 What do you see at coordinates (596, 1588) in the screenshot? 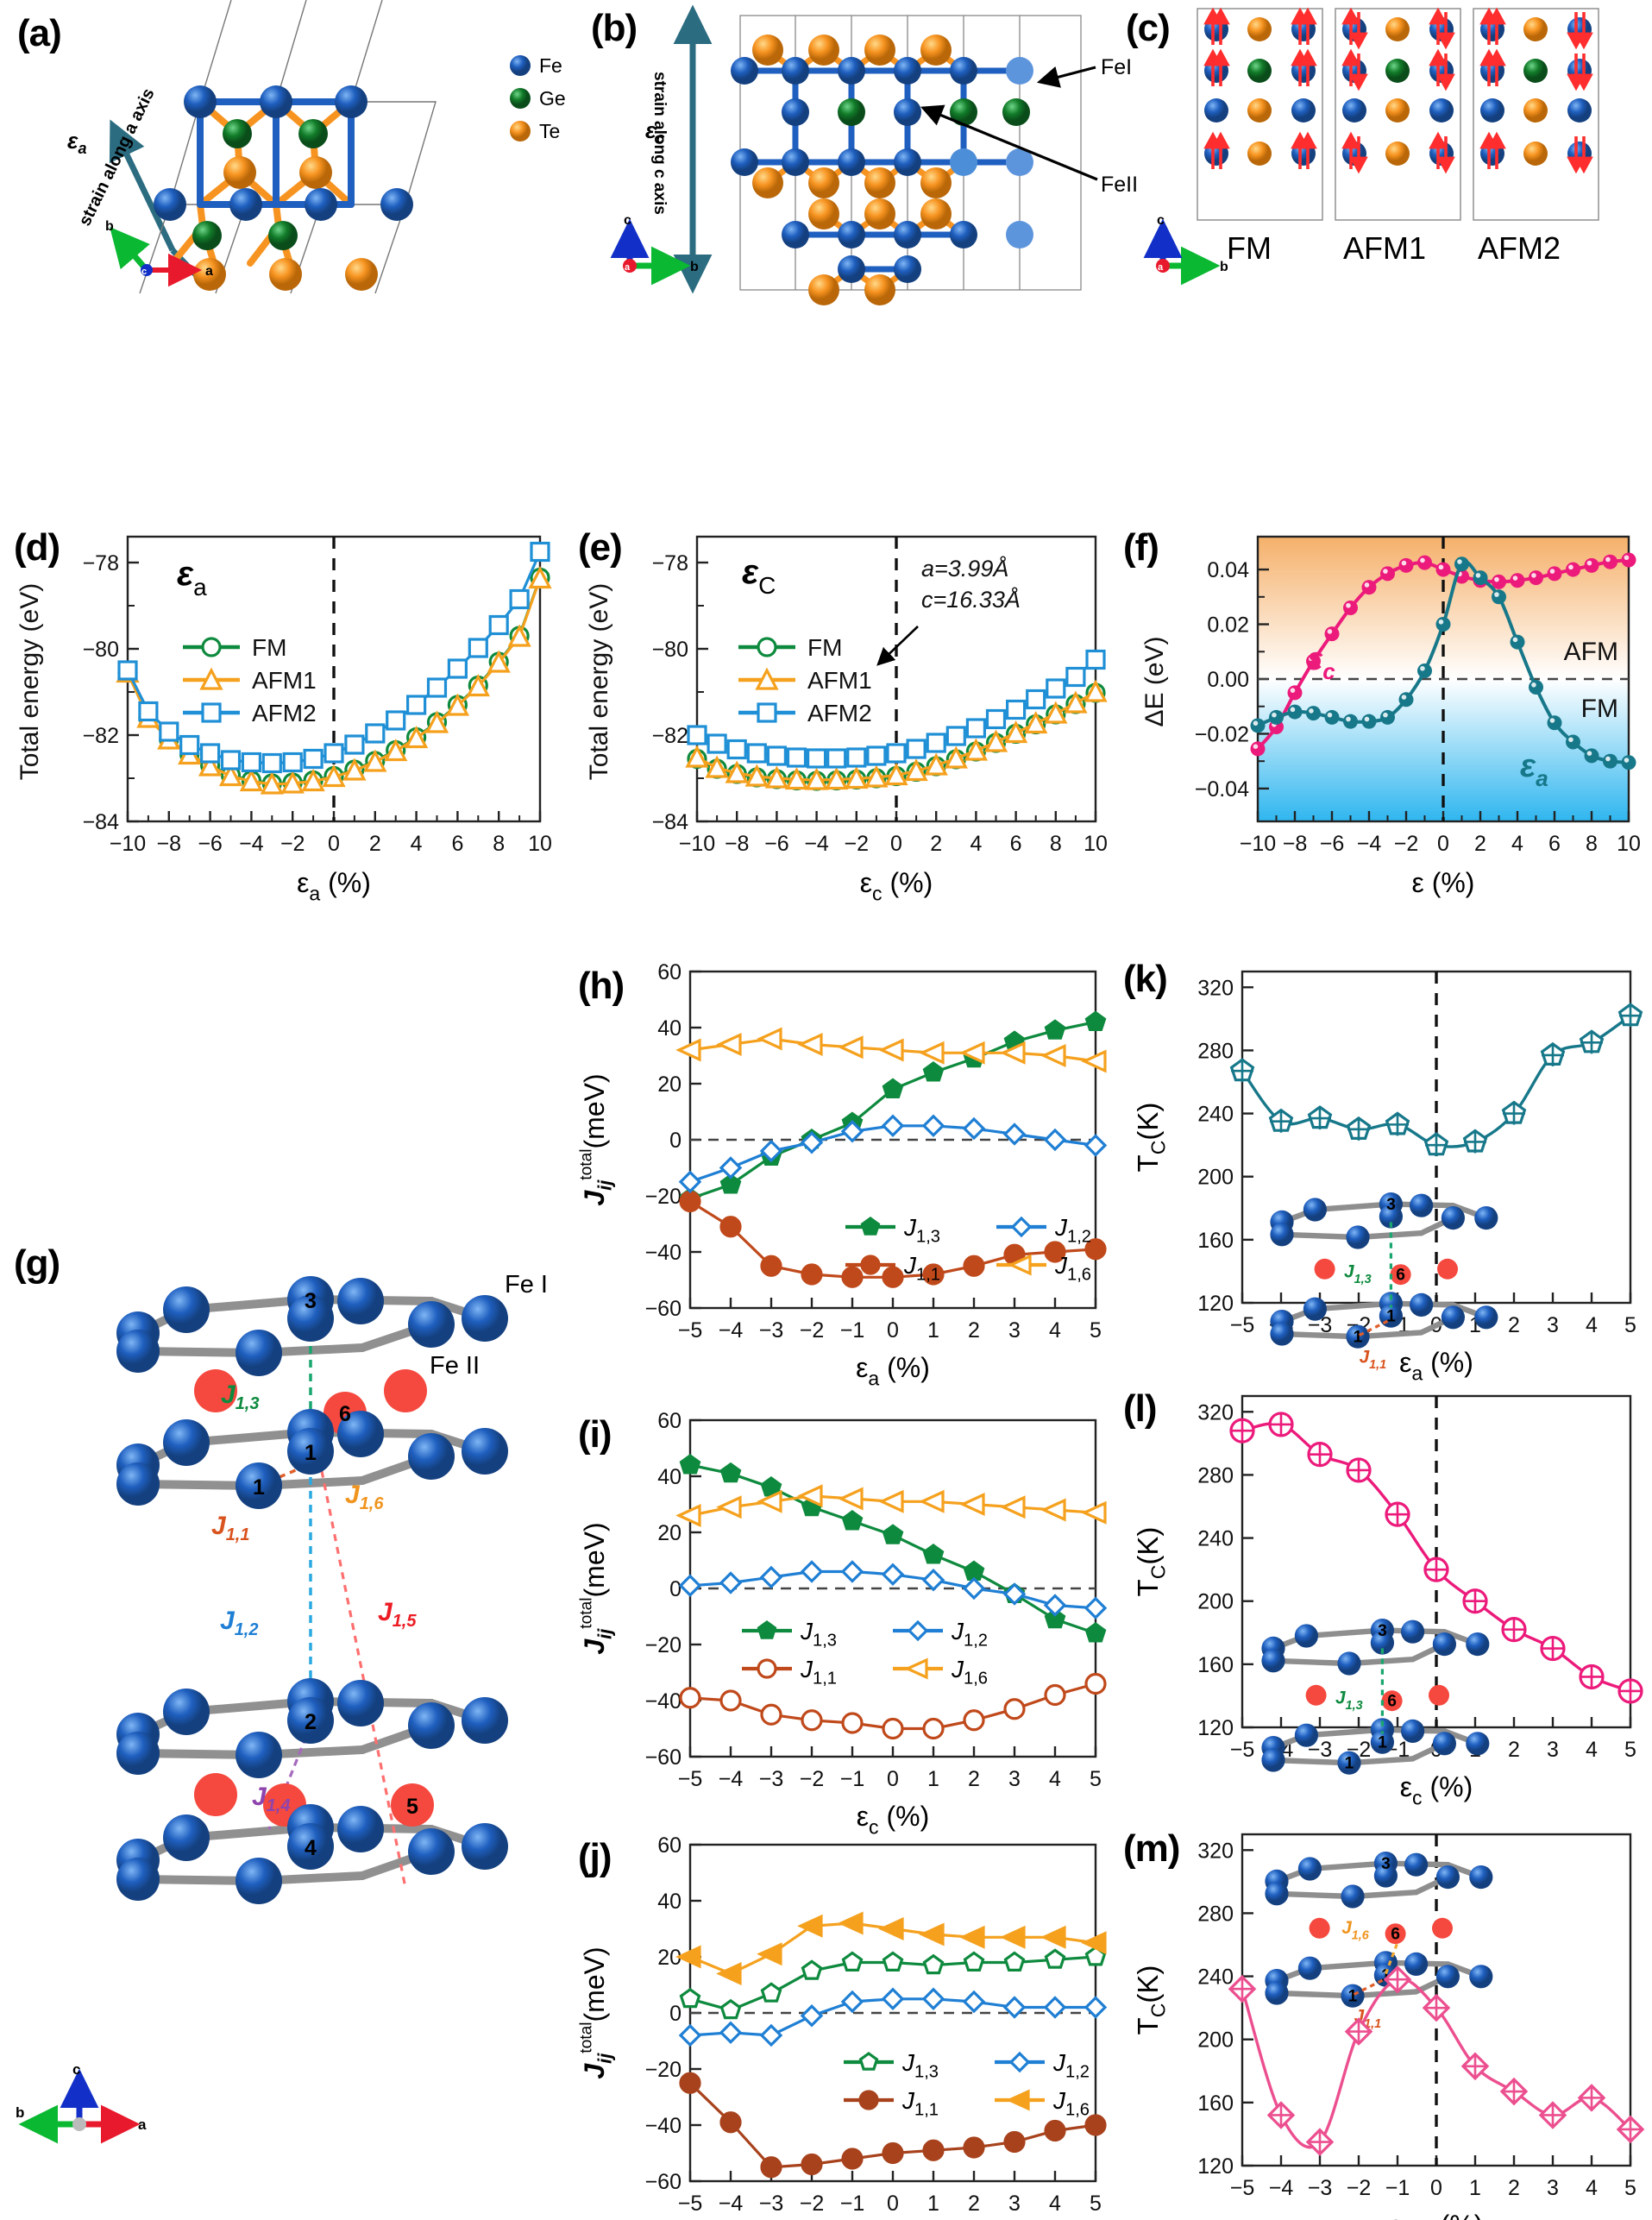
I see `y-axis-label: Jijtotal(meV)` at bounding box center [596, 1588].